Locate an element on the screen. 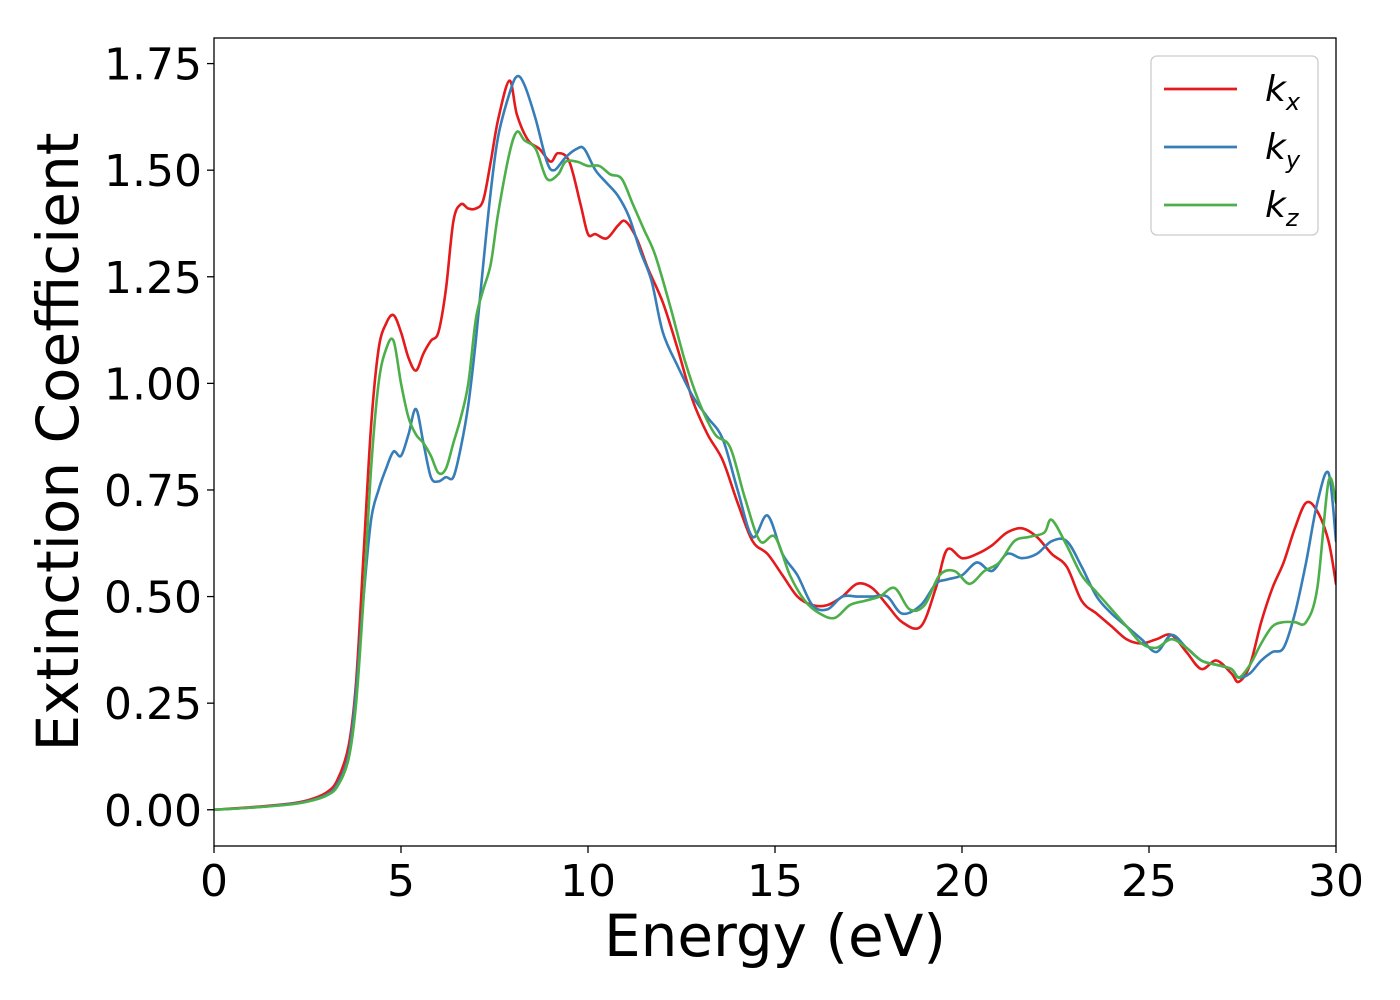  legend-box is located at coordinates (1234, 145).